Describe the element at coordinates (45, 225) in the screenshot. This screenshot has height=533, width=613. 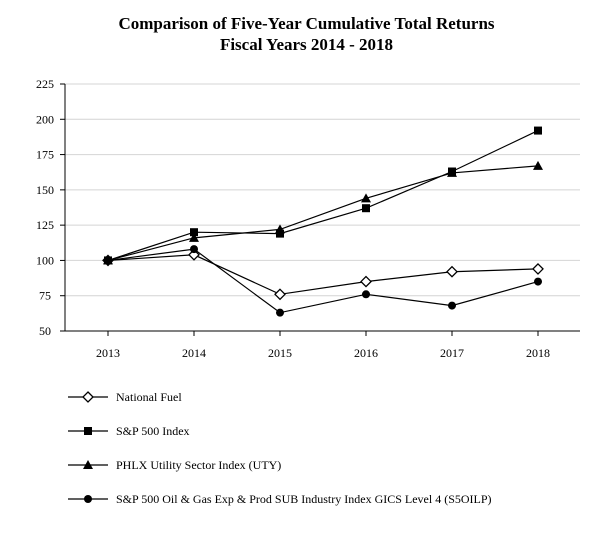
I see `y-tick-label: 125` at that location.